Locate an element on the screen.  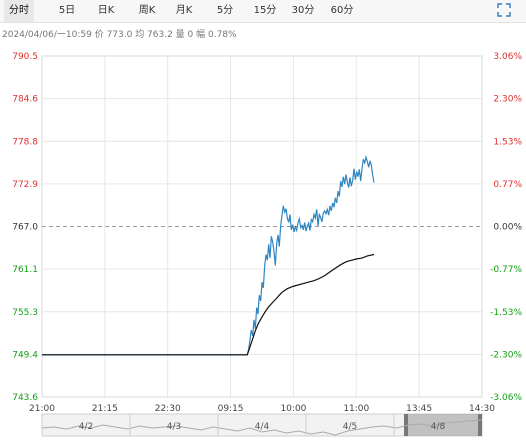
navigator-selection is located at coordinates (443, 425).